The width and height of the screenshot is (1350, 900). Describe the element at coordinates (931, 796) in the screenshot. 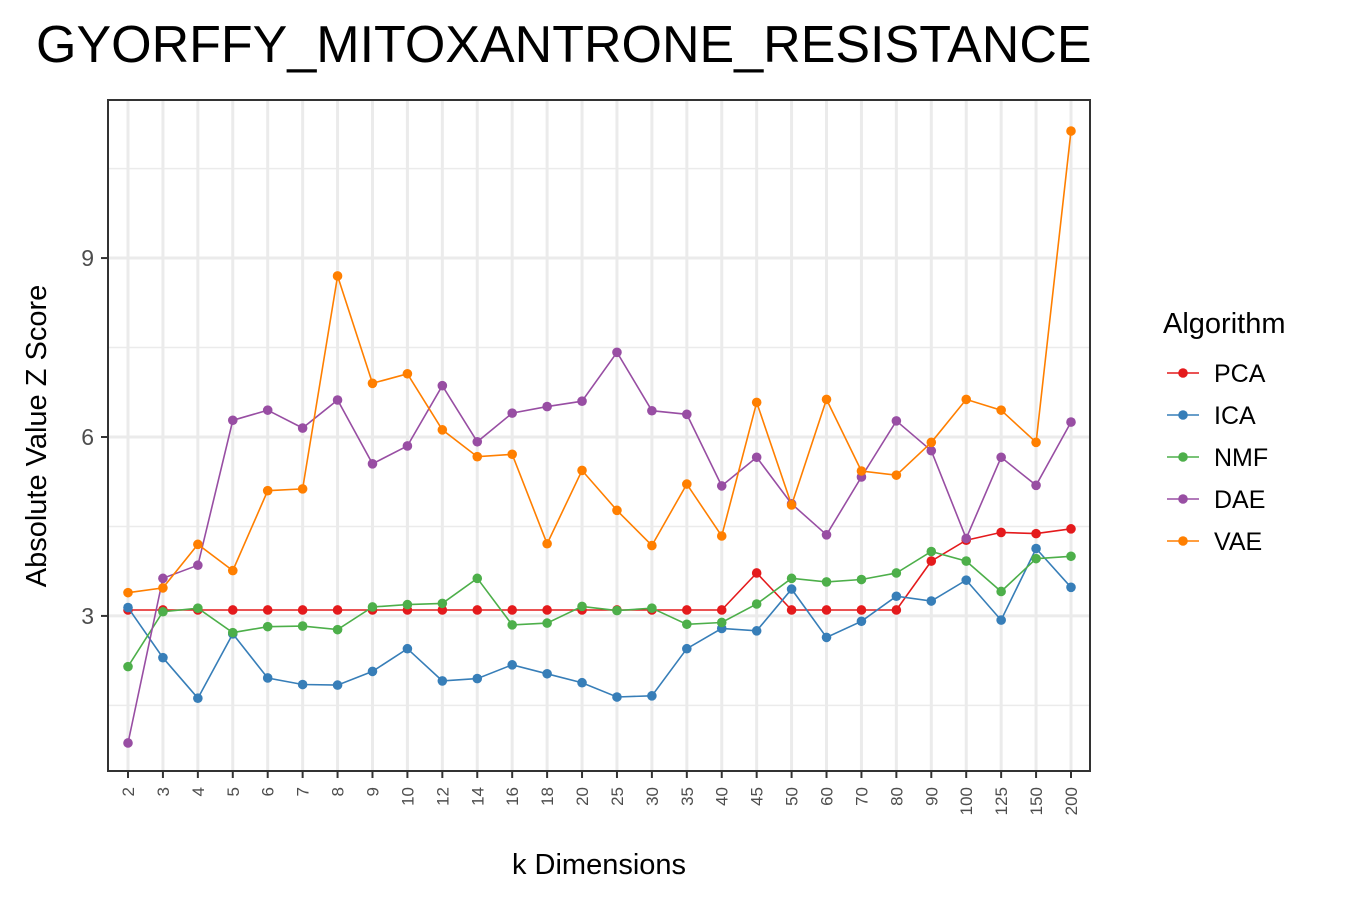

I see `x-tick-label: 90` at that location.